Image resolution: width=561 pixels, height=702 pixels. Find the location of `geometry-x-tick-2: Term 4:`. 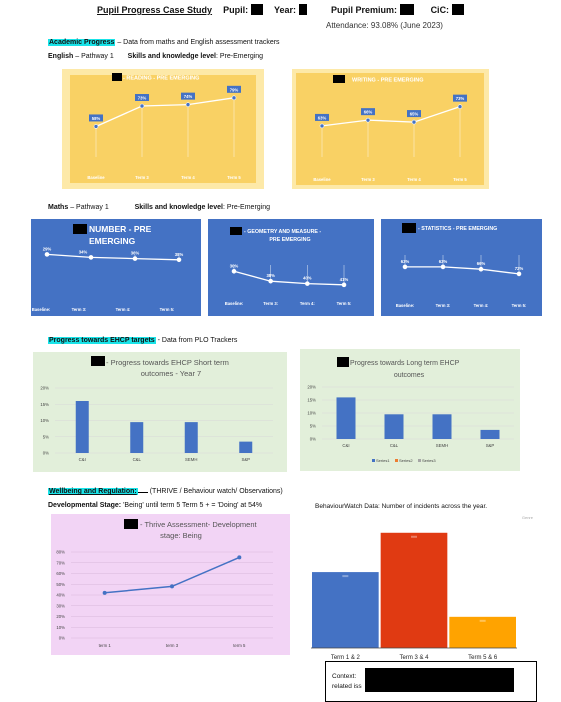

geometry-x-tick-2: Term 4: is located at coordinates (307, 303).